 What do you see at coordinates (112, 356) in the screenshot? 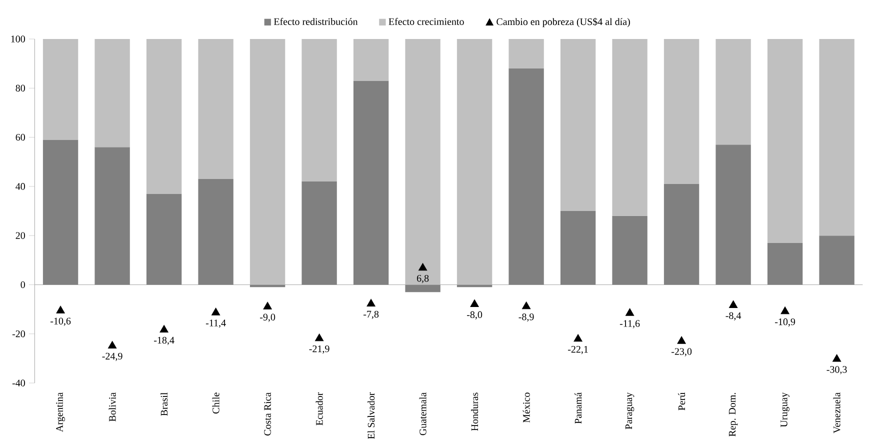
I see `data-label: -24,9` at bounding box center [112, 356].